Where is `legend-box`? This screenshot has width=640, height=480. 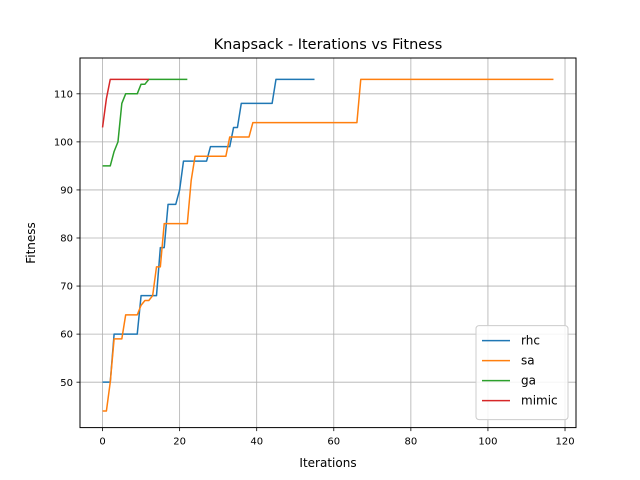 legend-box is located at coordinates (522, 373).